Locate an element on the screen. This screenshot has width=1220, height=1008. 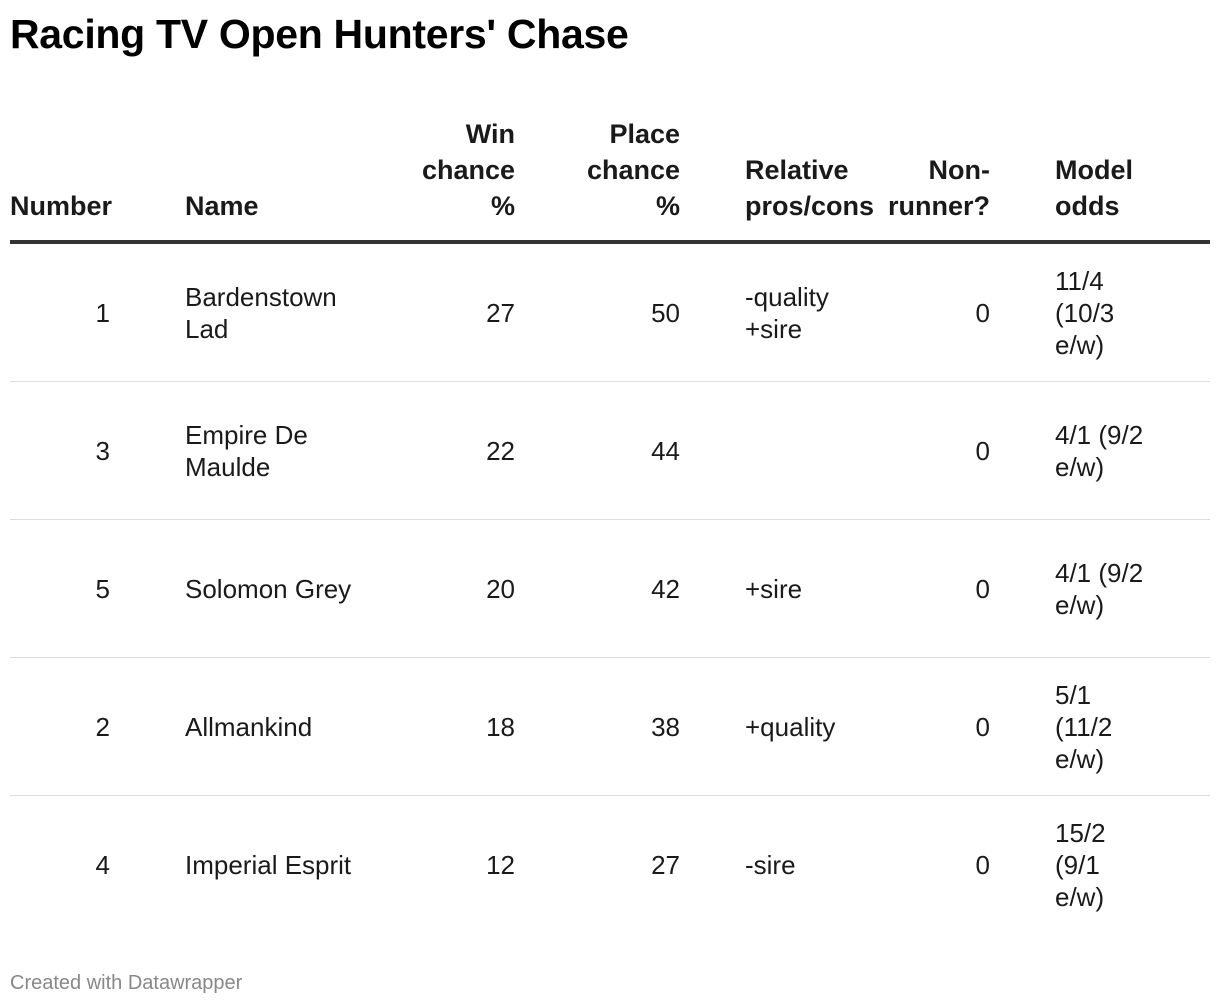
cell-model-odds: 5/1 (11/2 e/w) is located at coordinates (1100, 726).